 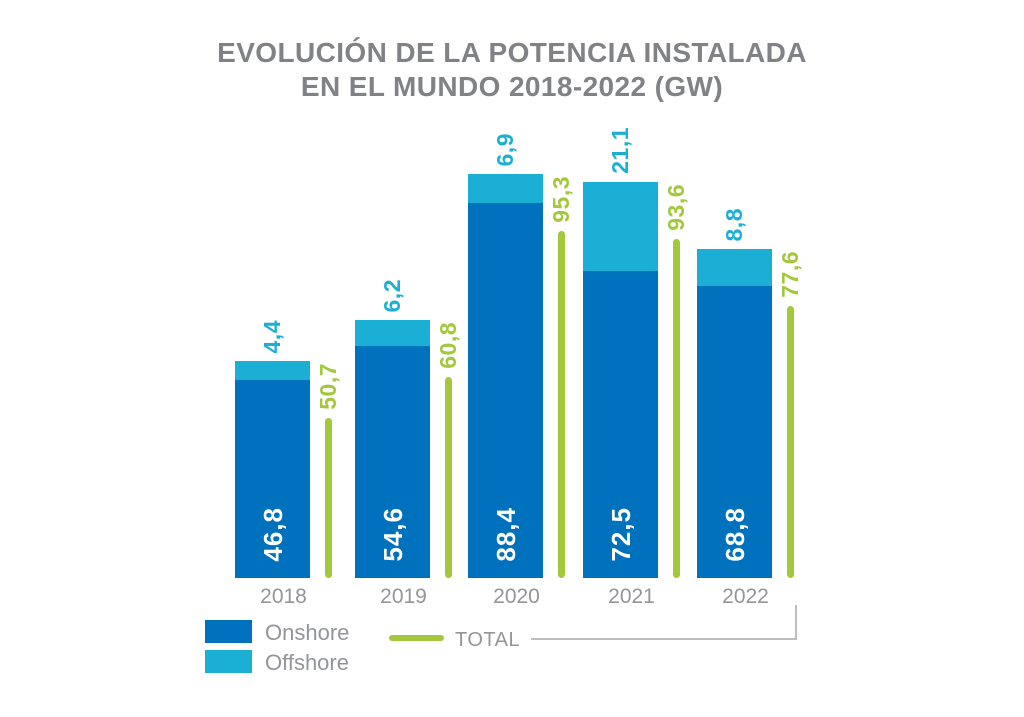 What do you see at coordinates (505, 534) in the screenshot?
I see `onshore-value-label: 88,4` at bounding box center [505, 534].